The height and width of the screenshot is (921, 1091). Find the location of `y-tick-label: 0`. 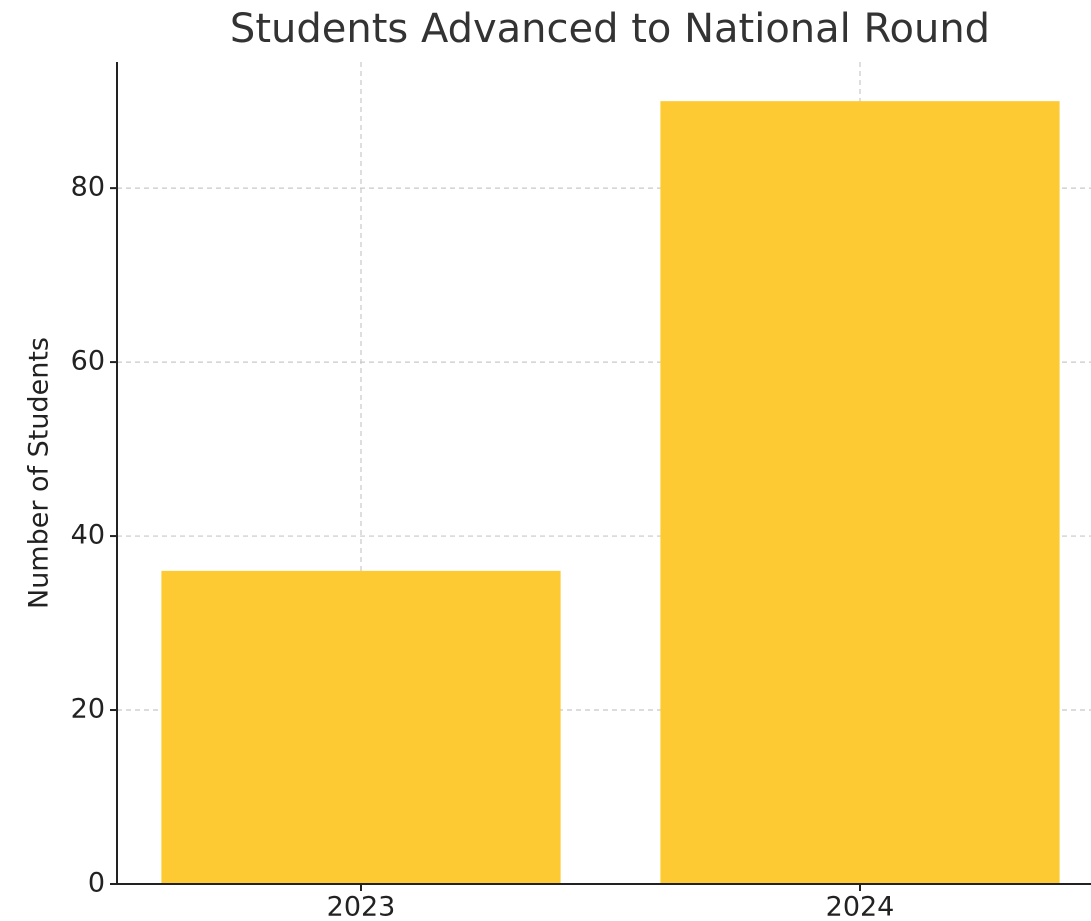

y-tick-label: 0 is located at coordinates (96, 883).